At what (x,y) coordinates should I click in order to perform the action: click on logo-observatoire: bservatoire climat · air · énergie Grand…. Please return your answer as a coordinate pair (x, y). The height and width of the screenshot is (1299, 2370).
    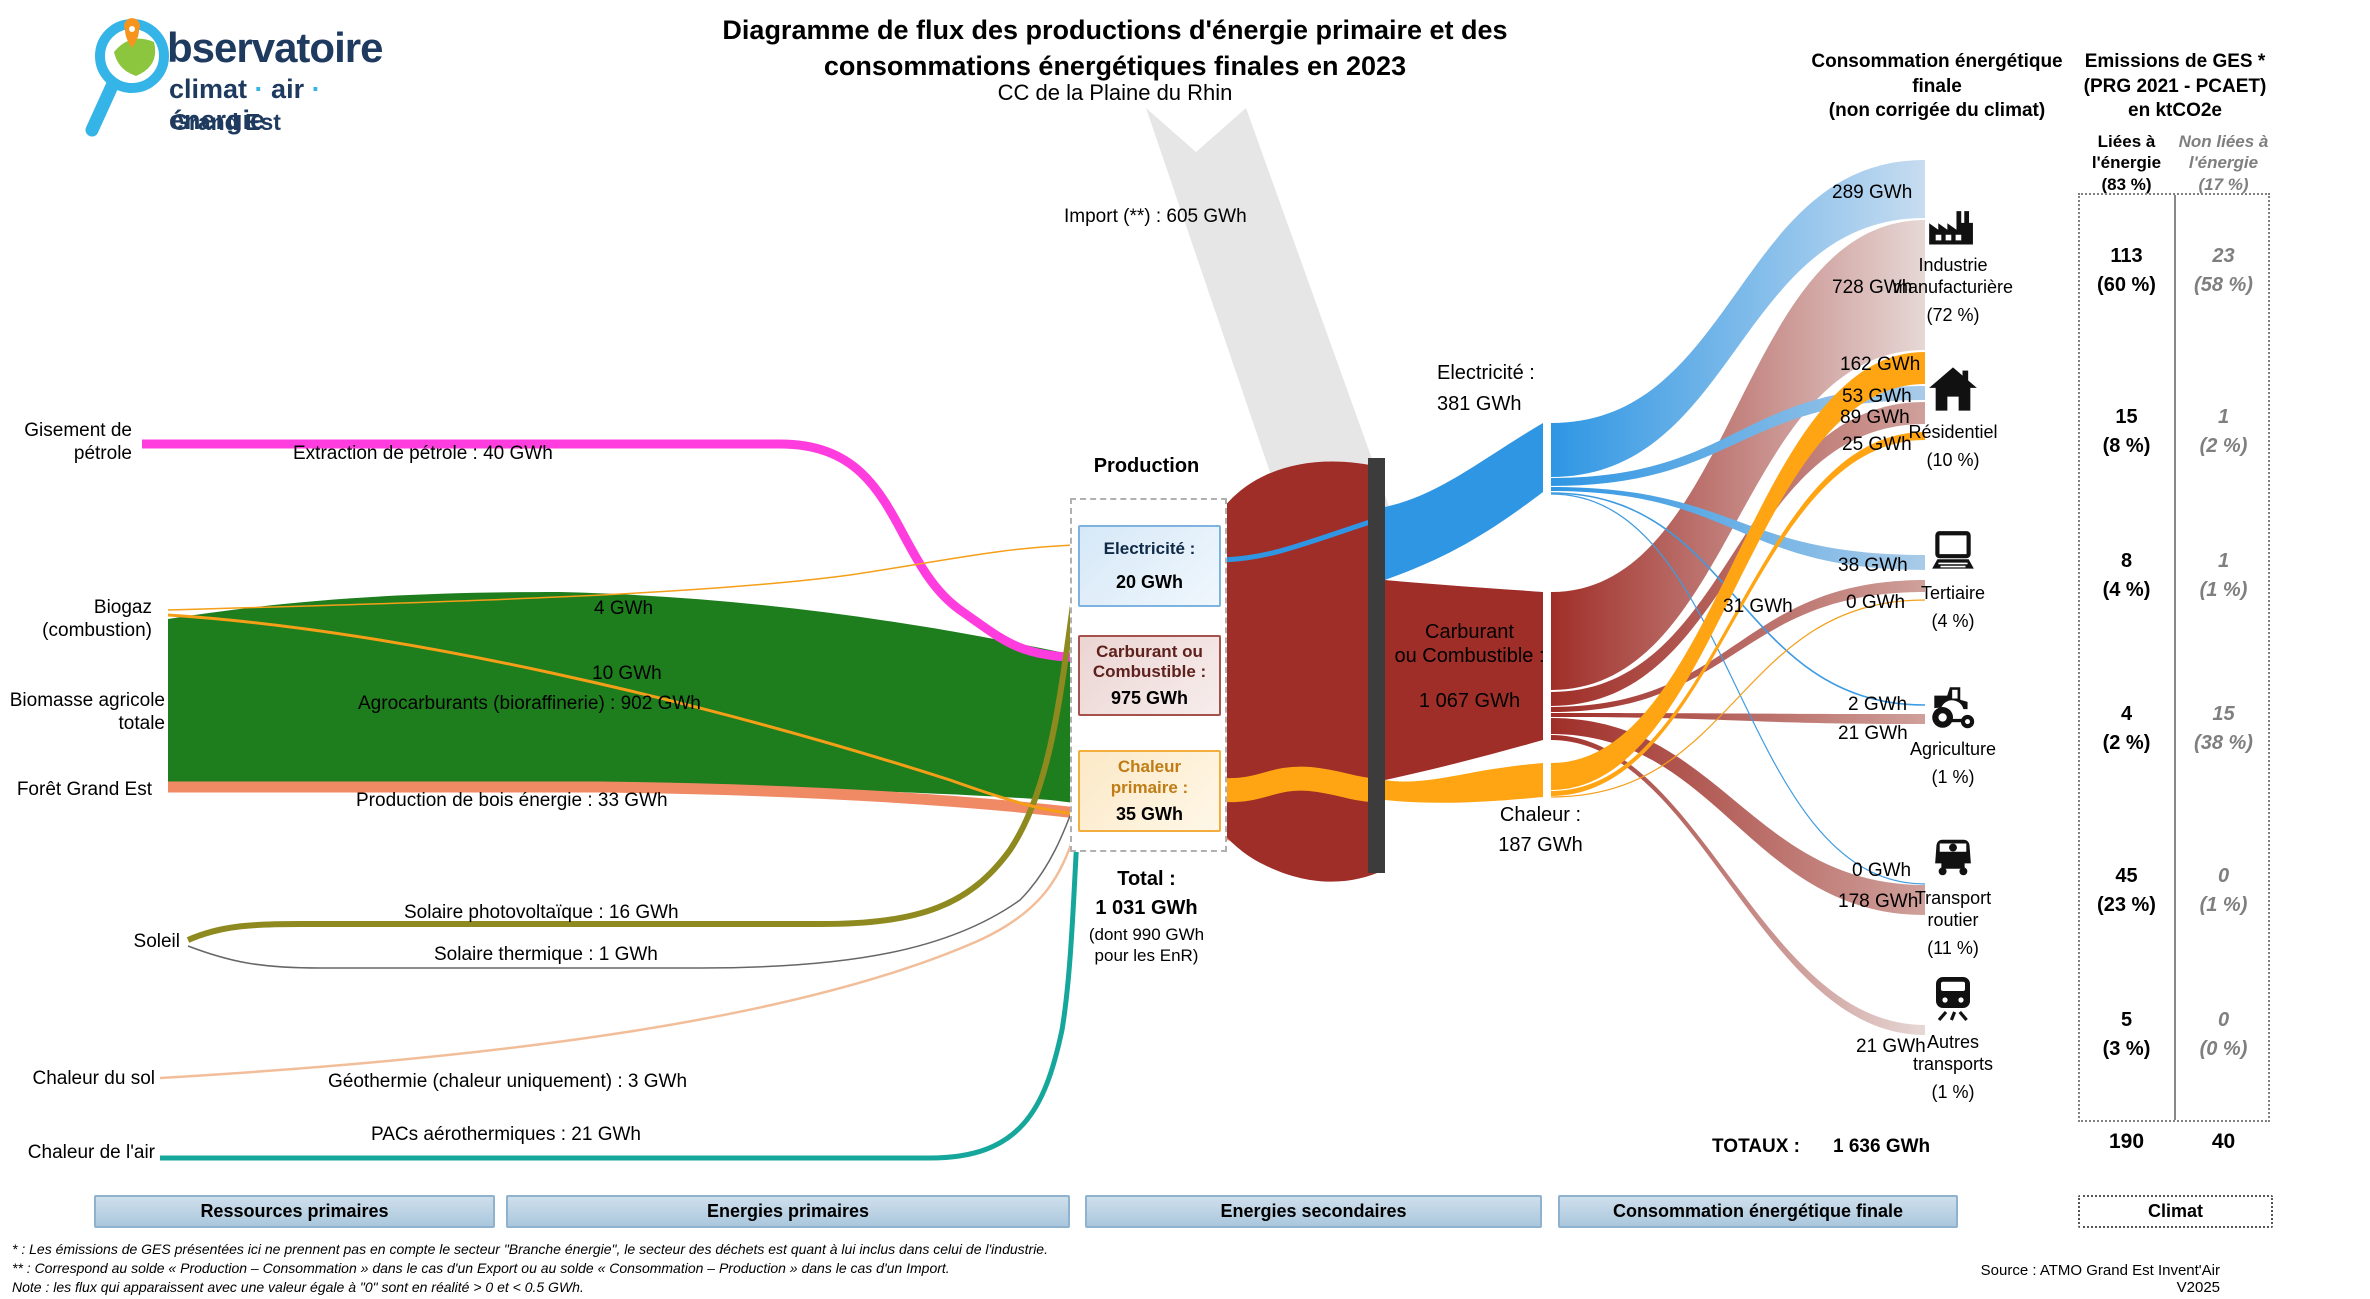
    Looking at the image, I should click on (230, 78).